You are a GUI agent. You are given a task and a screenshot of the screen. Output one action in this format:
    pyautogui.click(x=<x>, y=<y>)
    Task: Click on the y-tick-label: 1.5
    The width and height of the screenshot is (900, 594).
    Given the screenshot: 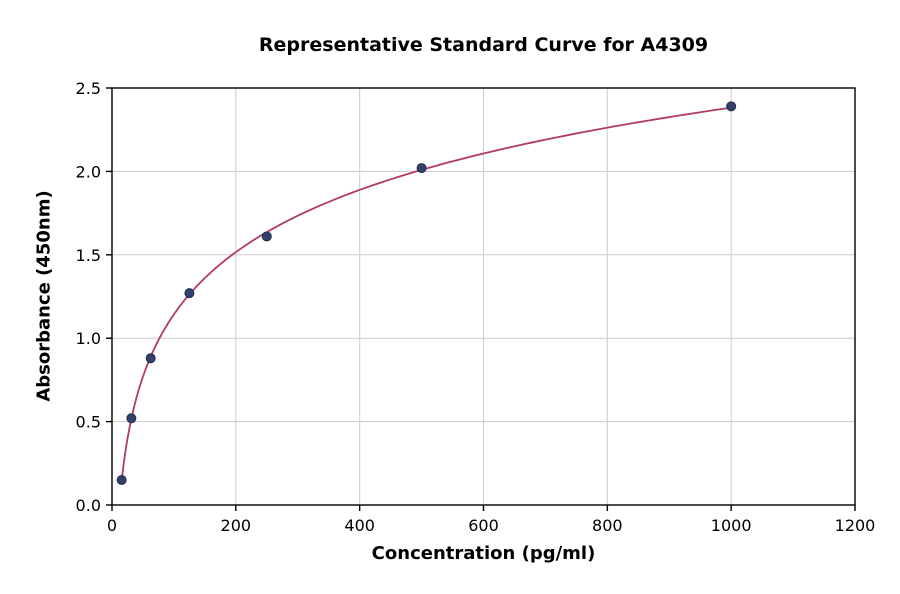 What is the action you would take?
    pyautogui.click(x=88, y=255)
    